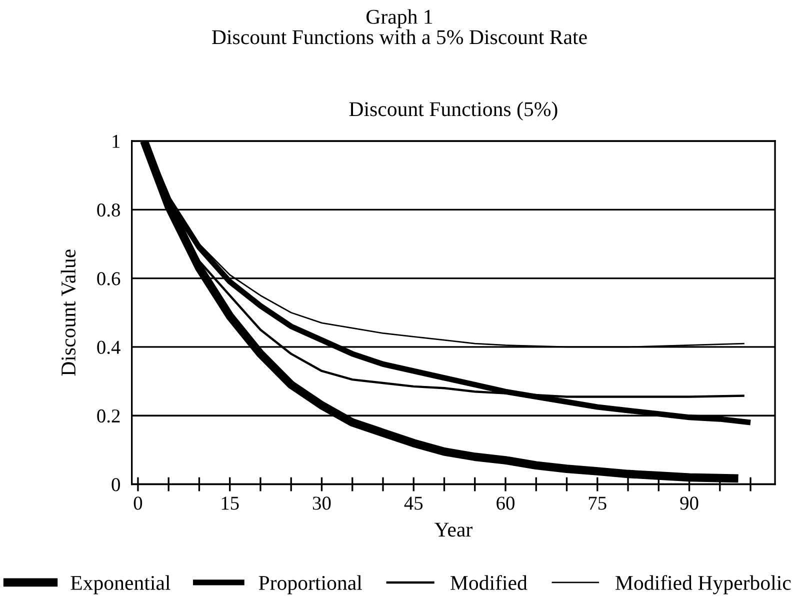 This screenshot has height=613, width=799. I want to click on chart-subtitle: Discount Functions (5%), so click(453, 111).